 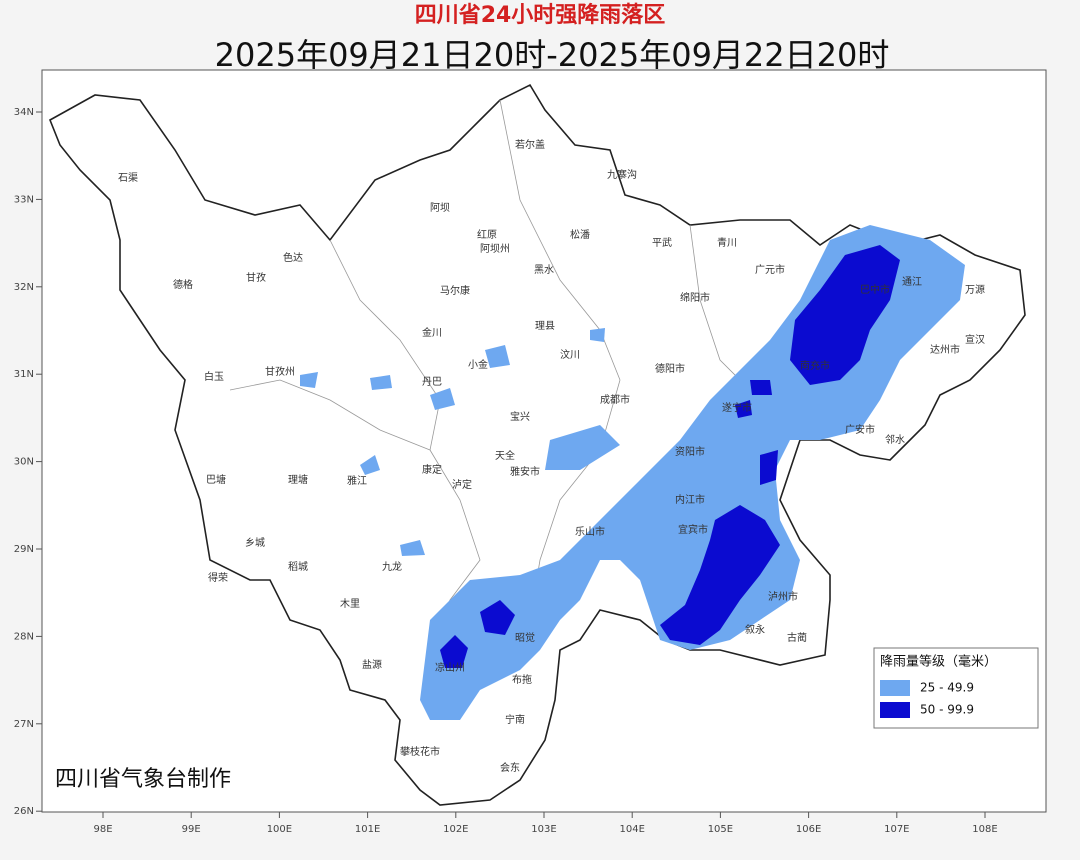 I want to click on y-tick-label: 34N, so click(x=24, y=112).